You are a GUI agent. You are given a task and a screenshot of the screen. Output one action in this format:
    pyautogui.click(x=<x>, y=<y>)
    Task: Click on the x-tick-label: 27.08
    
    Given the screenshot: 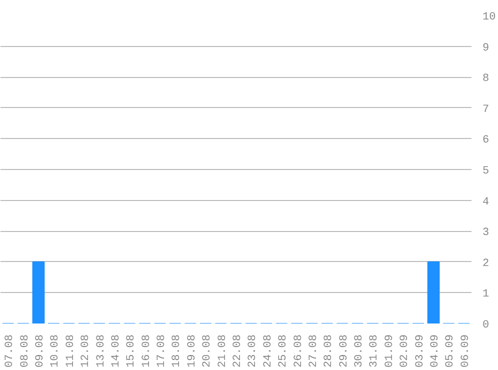 What is the action you would take?
    pyautogui.click(x=314, y=351)
    